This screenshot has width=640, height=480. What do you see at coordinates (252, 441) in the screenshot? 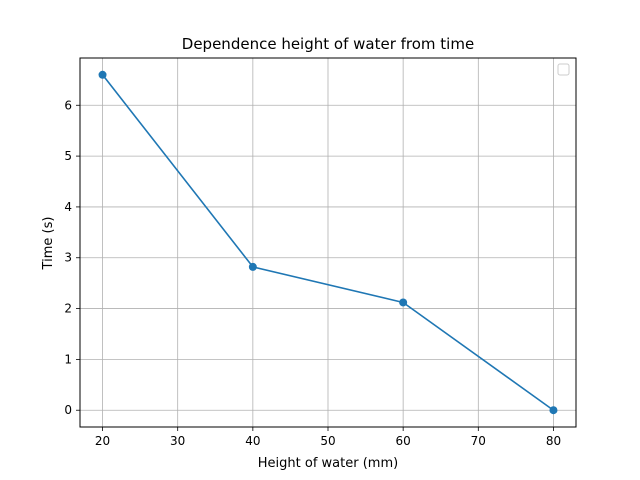
I see `x-tick-label: 40` at bounding box center [252, 441].